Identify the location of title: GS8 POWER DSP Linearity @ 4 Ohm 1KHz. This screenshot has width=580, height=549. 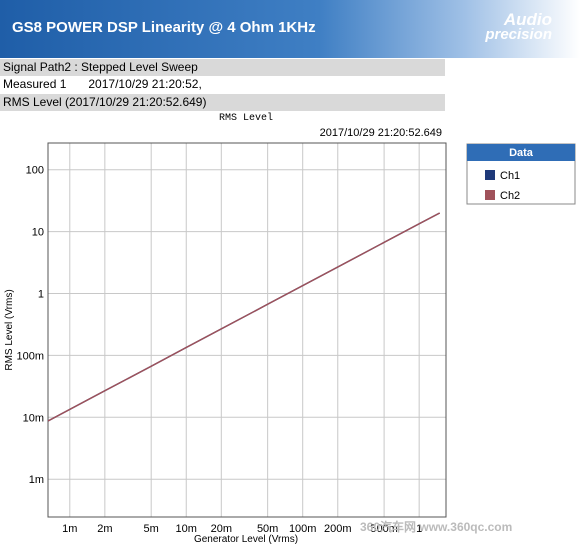
(164, 27).